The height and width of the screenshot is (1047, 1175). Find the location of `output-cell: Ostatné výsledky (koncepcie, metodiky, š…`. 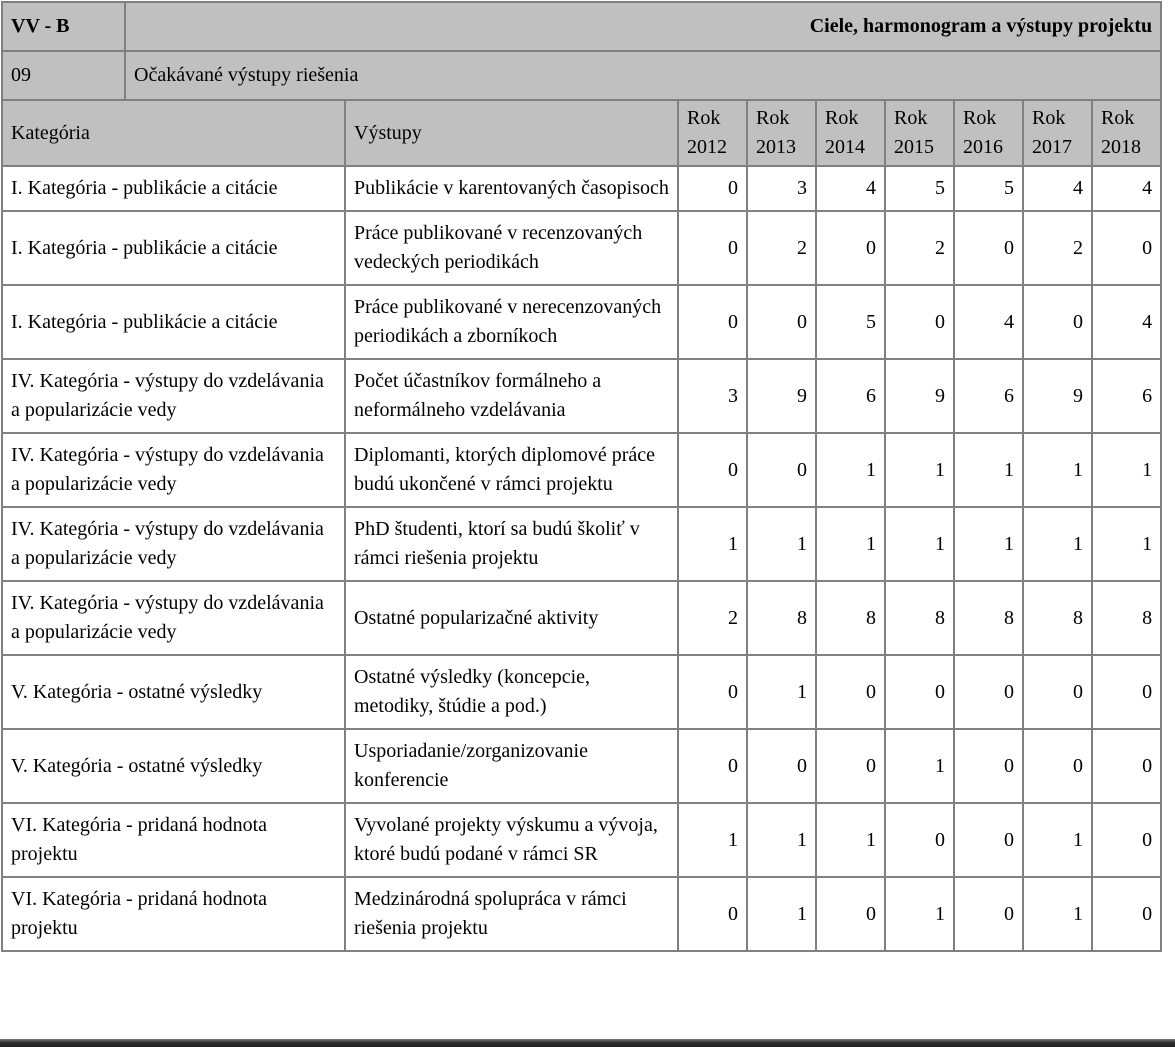

output-cell: Ostatné výsledky (koncepcie, metodiky, š… is located at coordinates (511, 692).